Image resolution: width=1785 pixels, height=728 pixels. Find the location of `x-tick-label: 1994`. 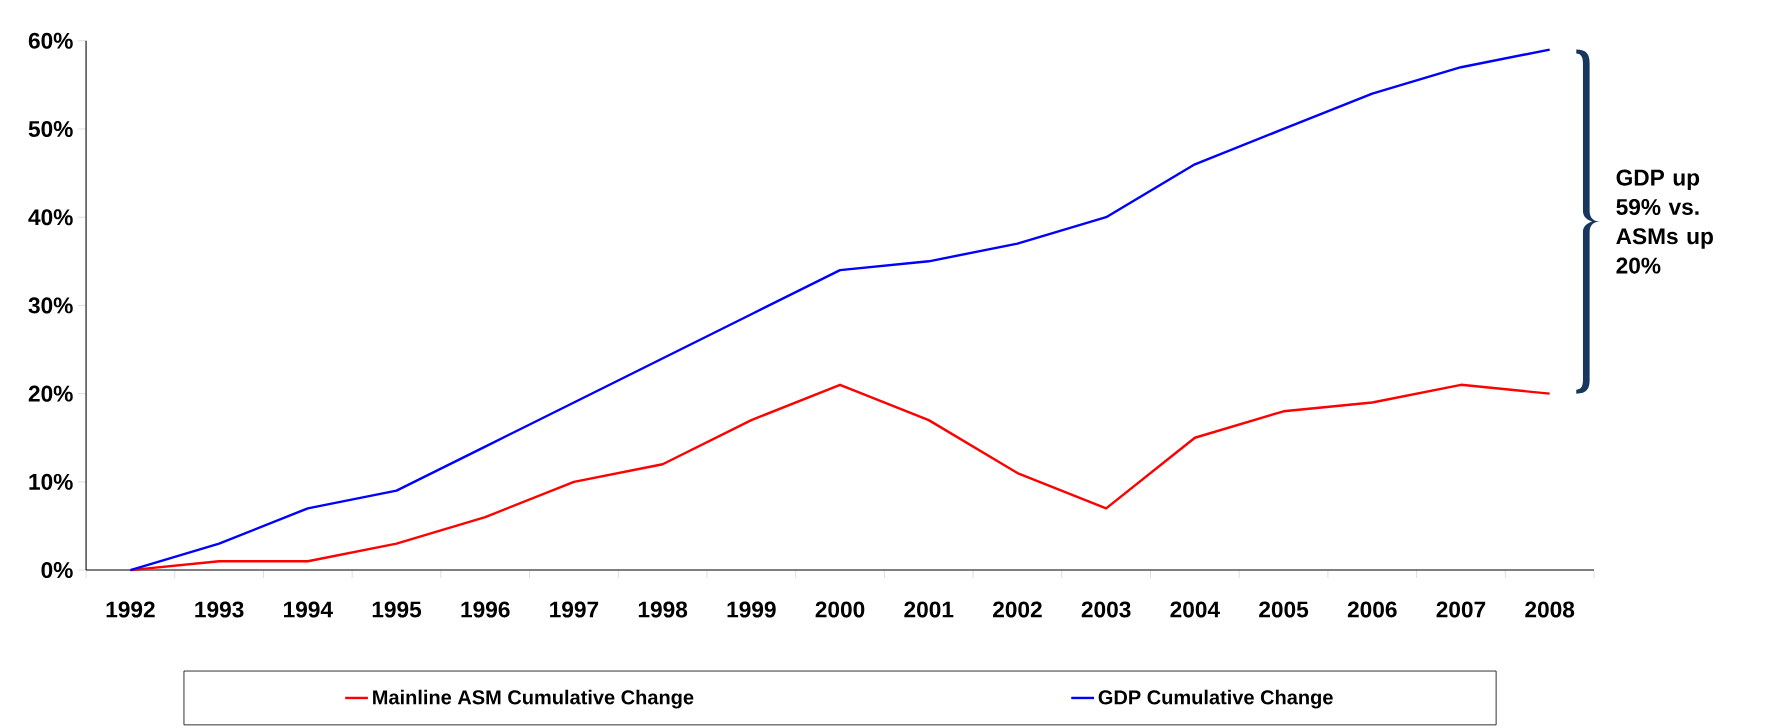

x-tick-label: 1994 is located at coordinates (308, 609).